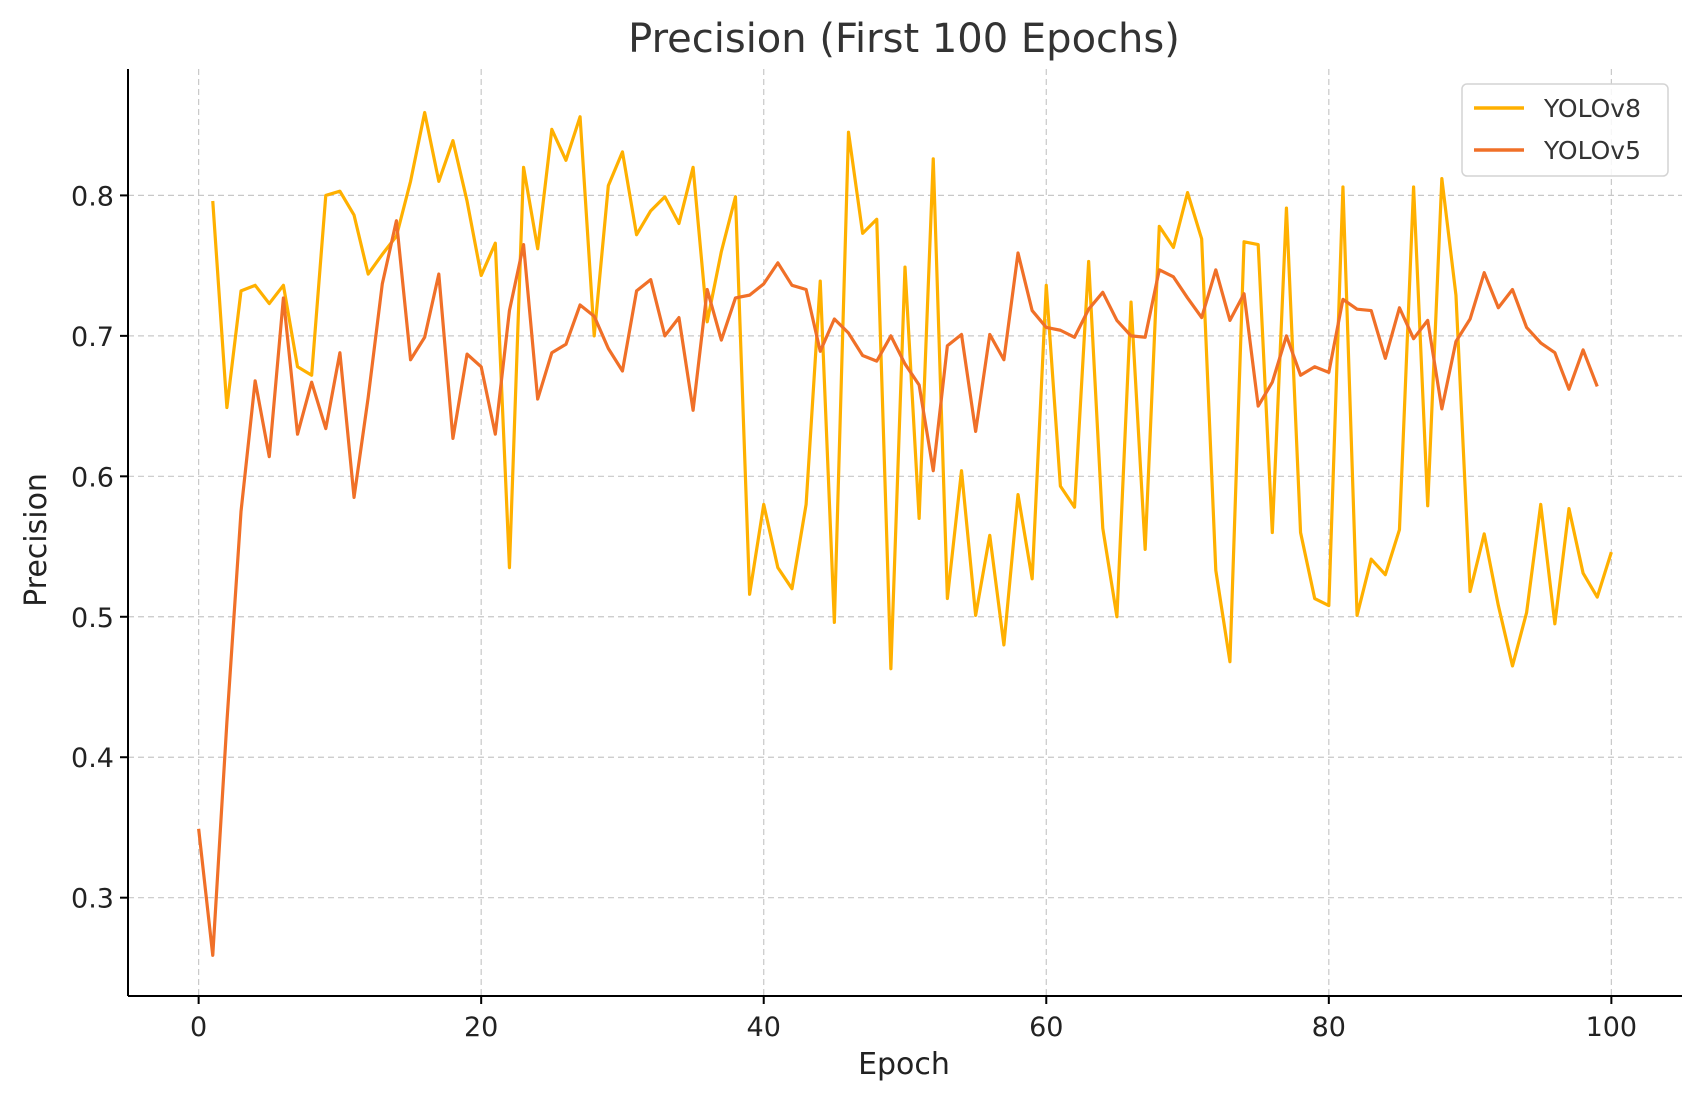 The height and width of the screenshot is (1101, 1697). Describe the element at coordinates (904, 39) in the screenshot. I see `chart-title: Precision (First 100 Epochs)` at that location.